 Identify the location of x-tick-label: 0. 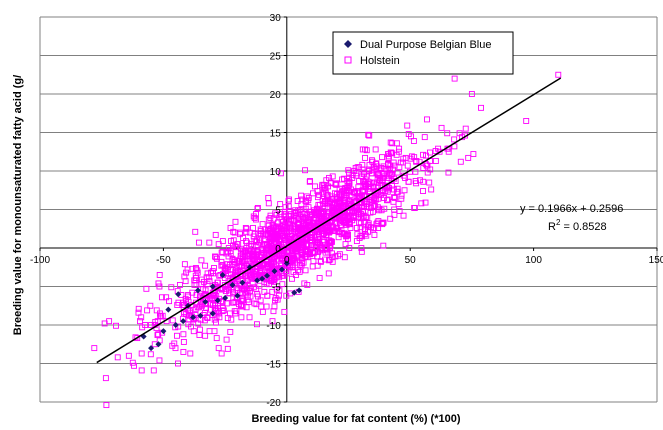
(287, 260).